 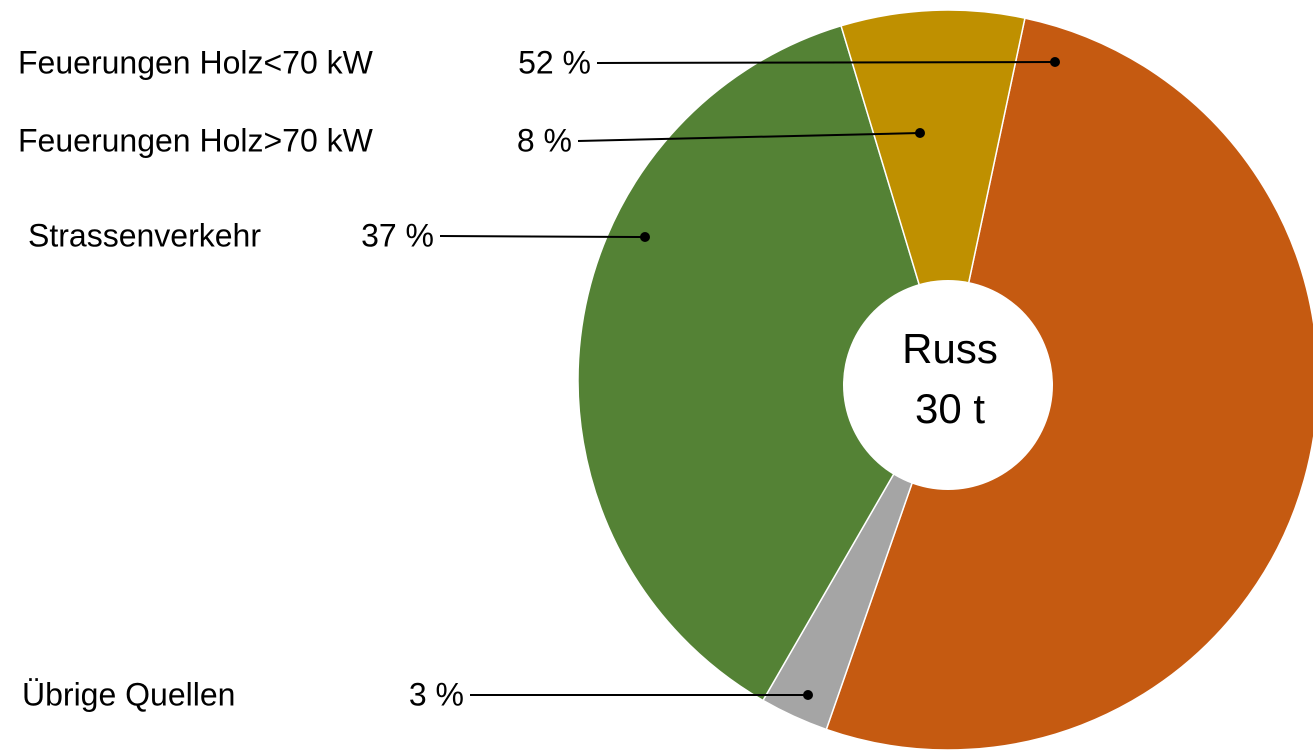 What do you see at coordinates (554, 62) in the screenshot?
I see `value-label: 52 %` at bounding box center [554, 62].